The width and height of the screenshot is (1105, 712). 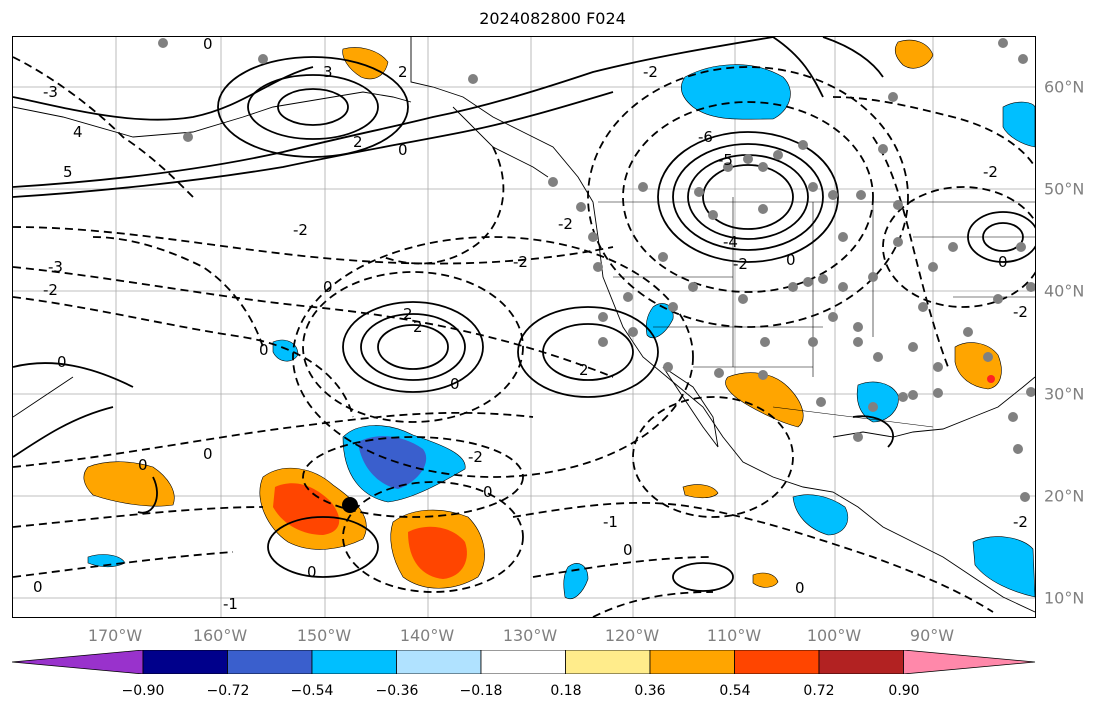 I want to click on lon-label: 110°W, so click(x=734, y=635).